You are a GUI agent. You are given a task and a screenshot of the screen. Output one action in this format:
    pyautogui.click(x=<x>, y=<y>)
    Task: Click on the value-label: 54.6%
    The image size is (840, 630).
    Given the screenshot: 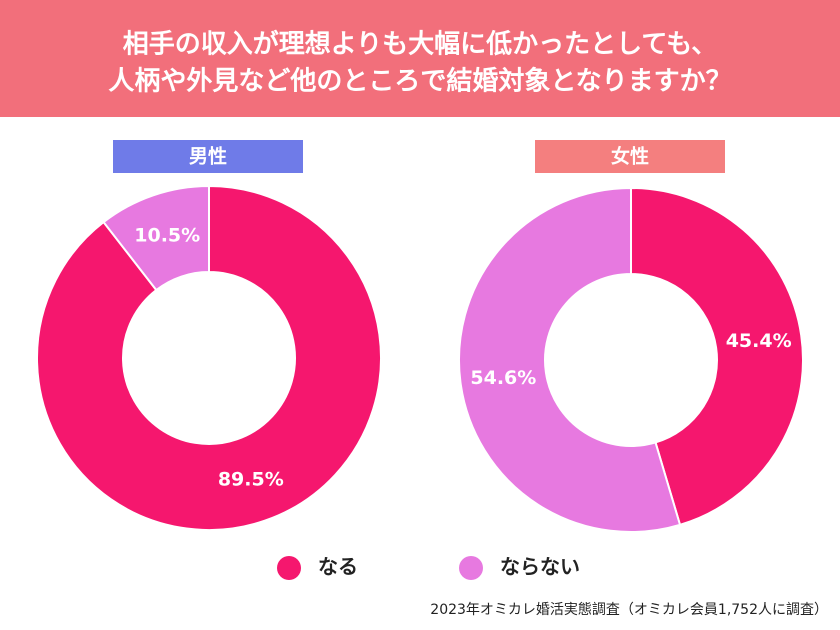 What is the action you would take?
    pyautogui.click(x=503, y=378)
    